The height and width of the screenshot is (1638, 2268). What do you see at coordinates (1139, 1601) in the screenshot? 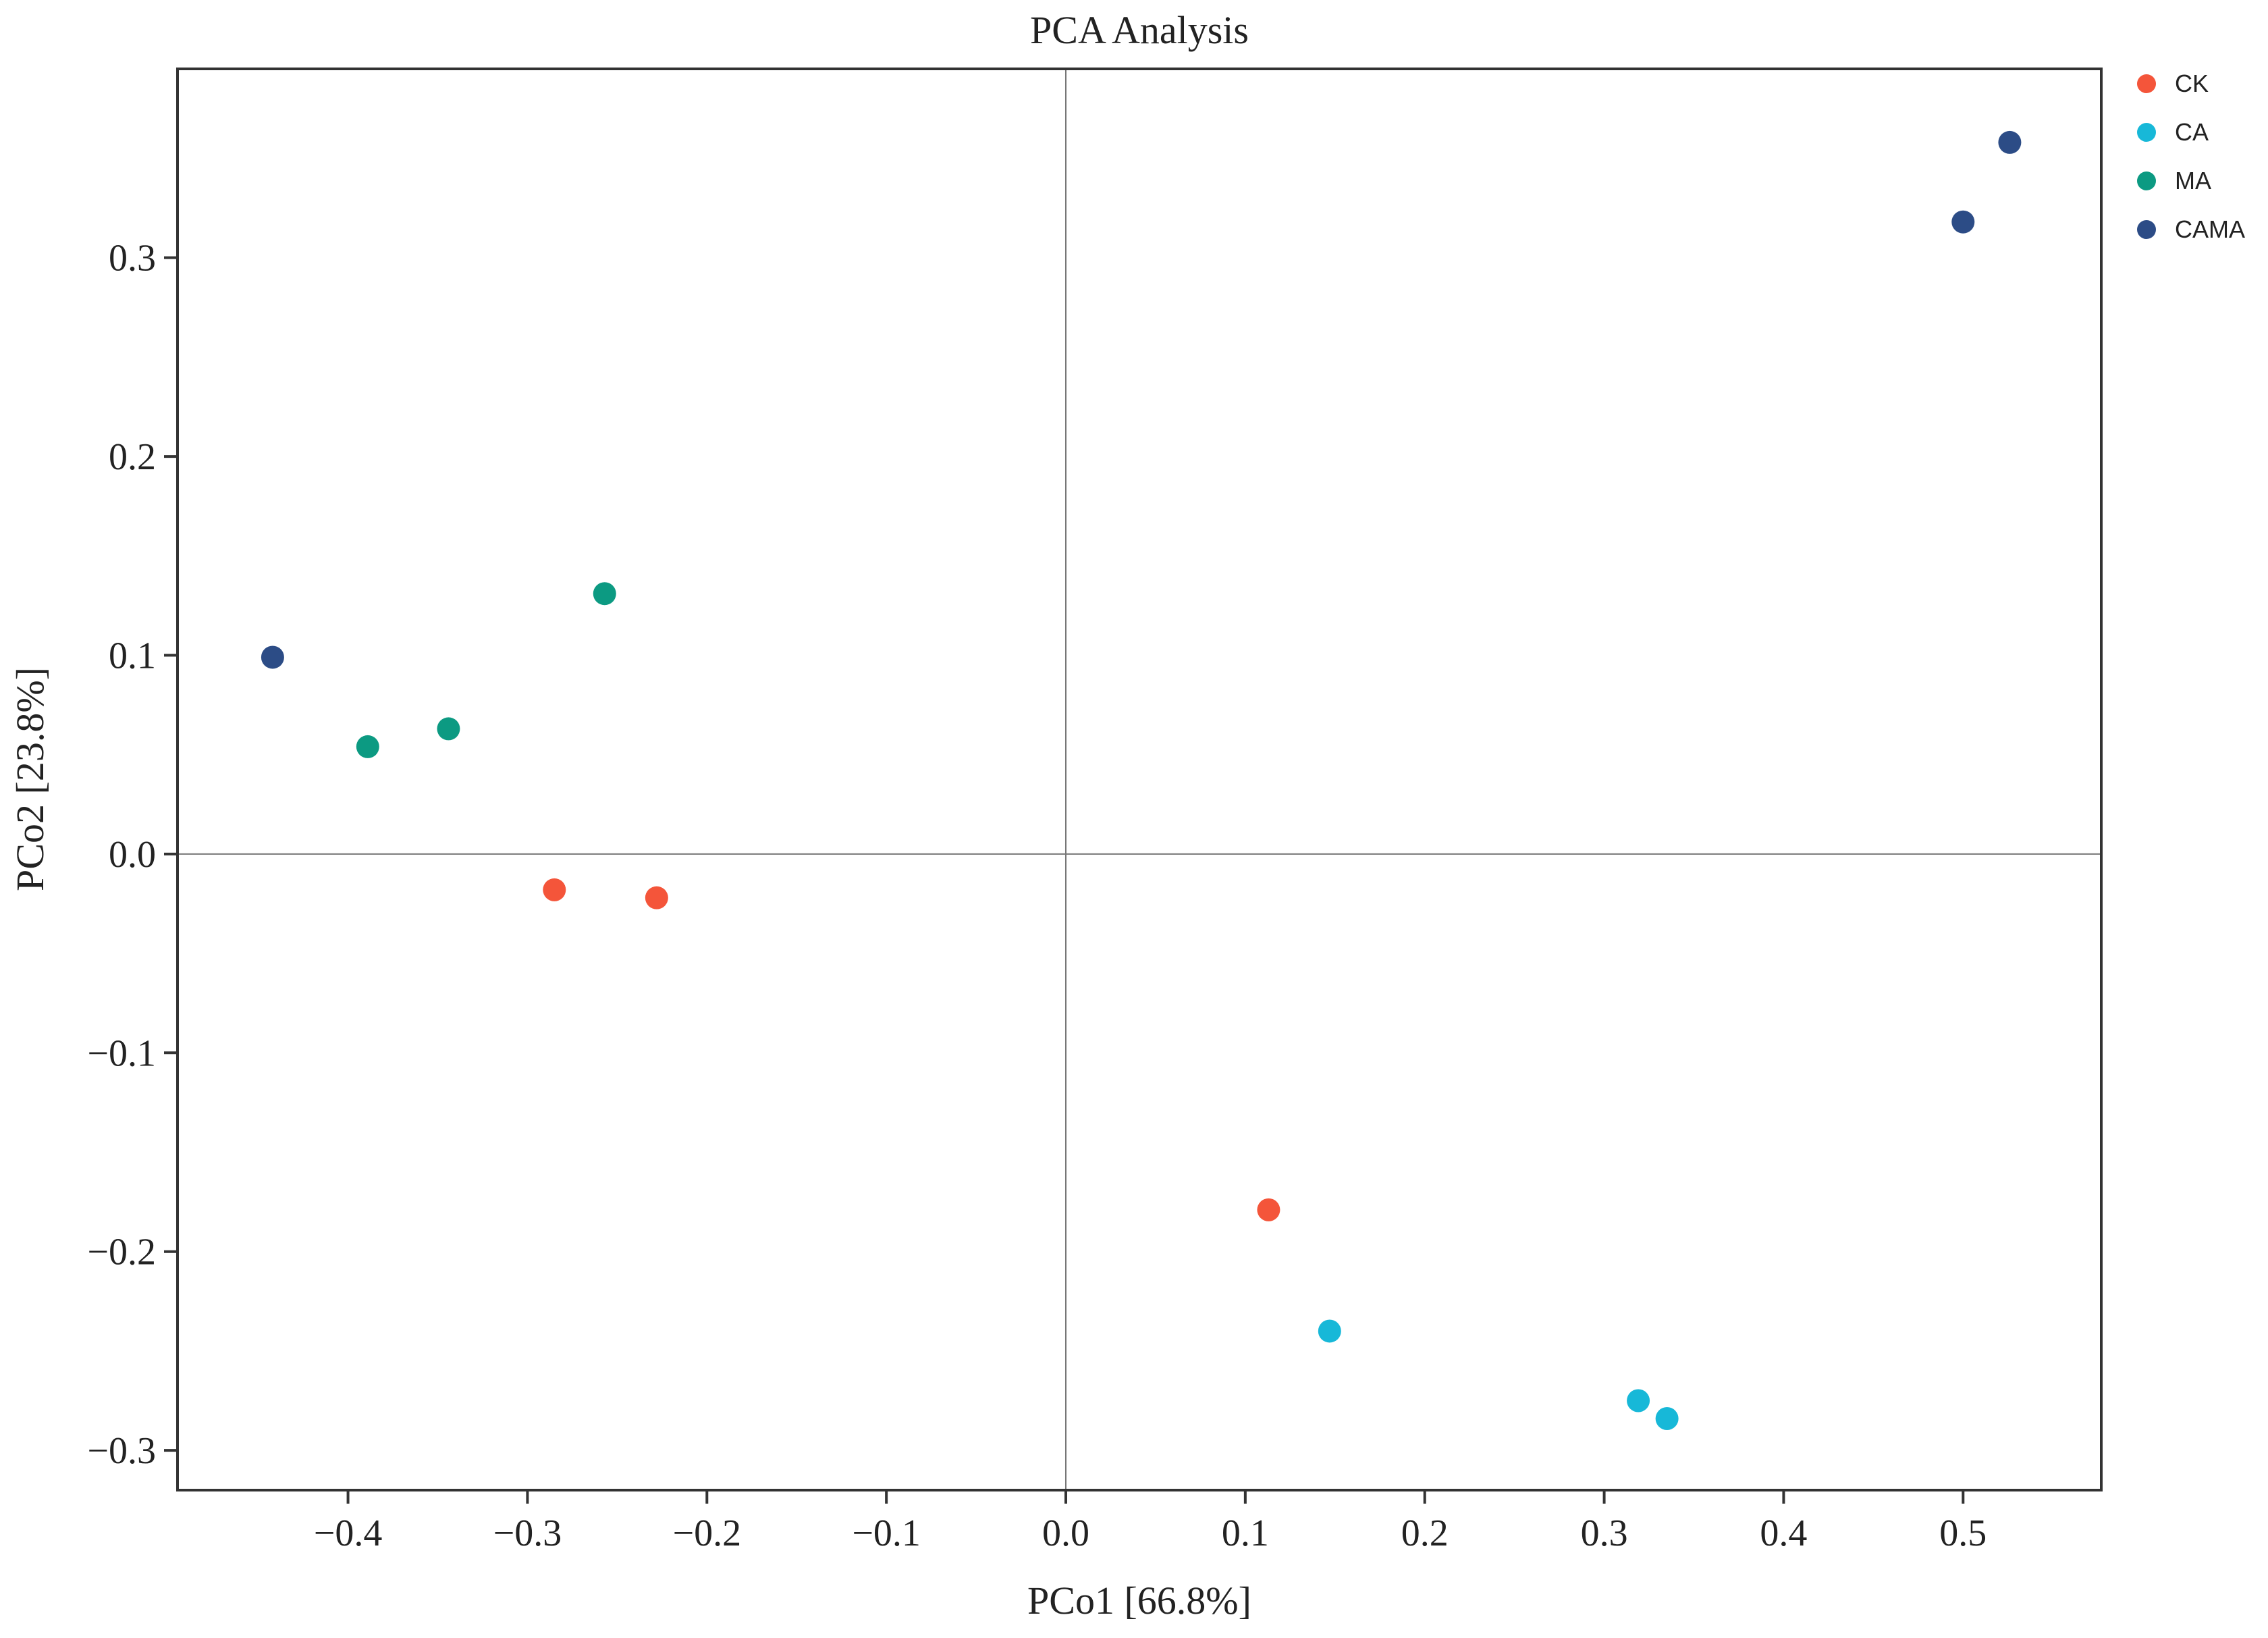
I see `x-axis-label: PCo1 [66.8%]` at bounding box center [1139, 1601].